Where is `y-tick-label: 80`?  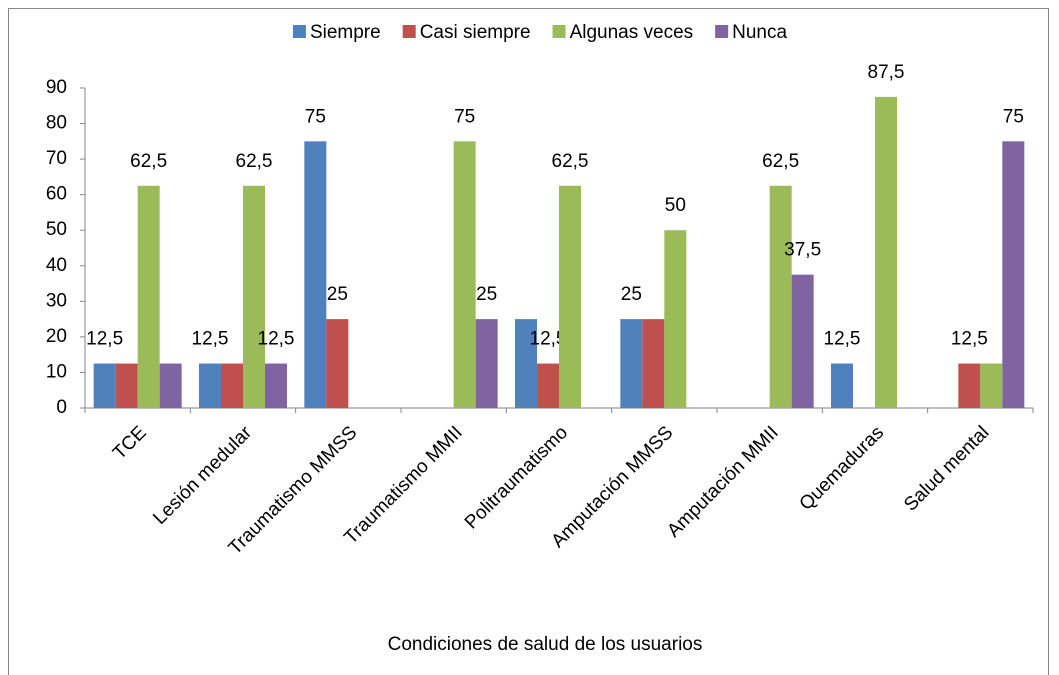 y-tick-label: 80 is located at coordinates (56, 123).